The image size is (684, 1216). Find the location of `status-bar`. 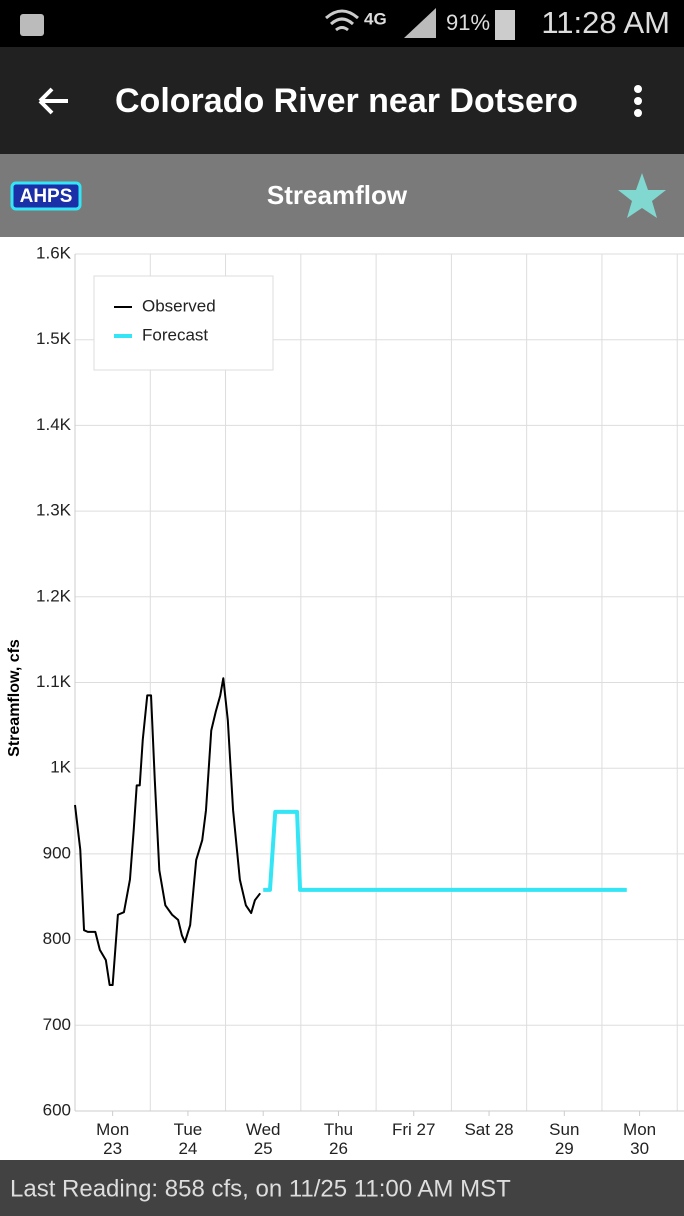

status-bar is located at coordinates (342, 23).